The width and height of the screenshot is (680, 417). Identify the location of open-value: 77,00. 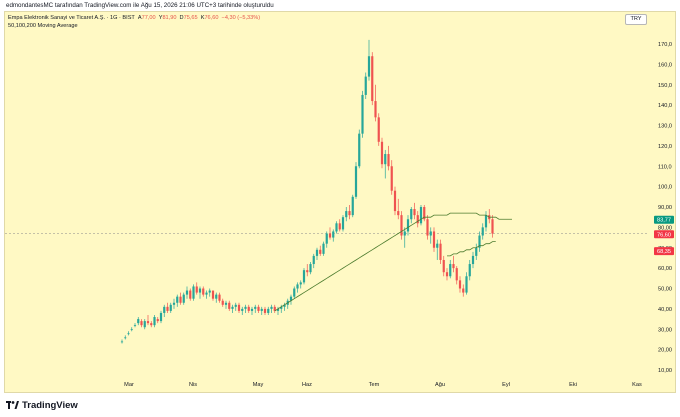
(148, 18).